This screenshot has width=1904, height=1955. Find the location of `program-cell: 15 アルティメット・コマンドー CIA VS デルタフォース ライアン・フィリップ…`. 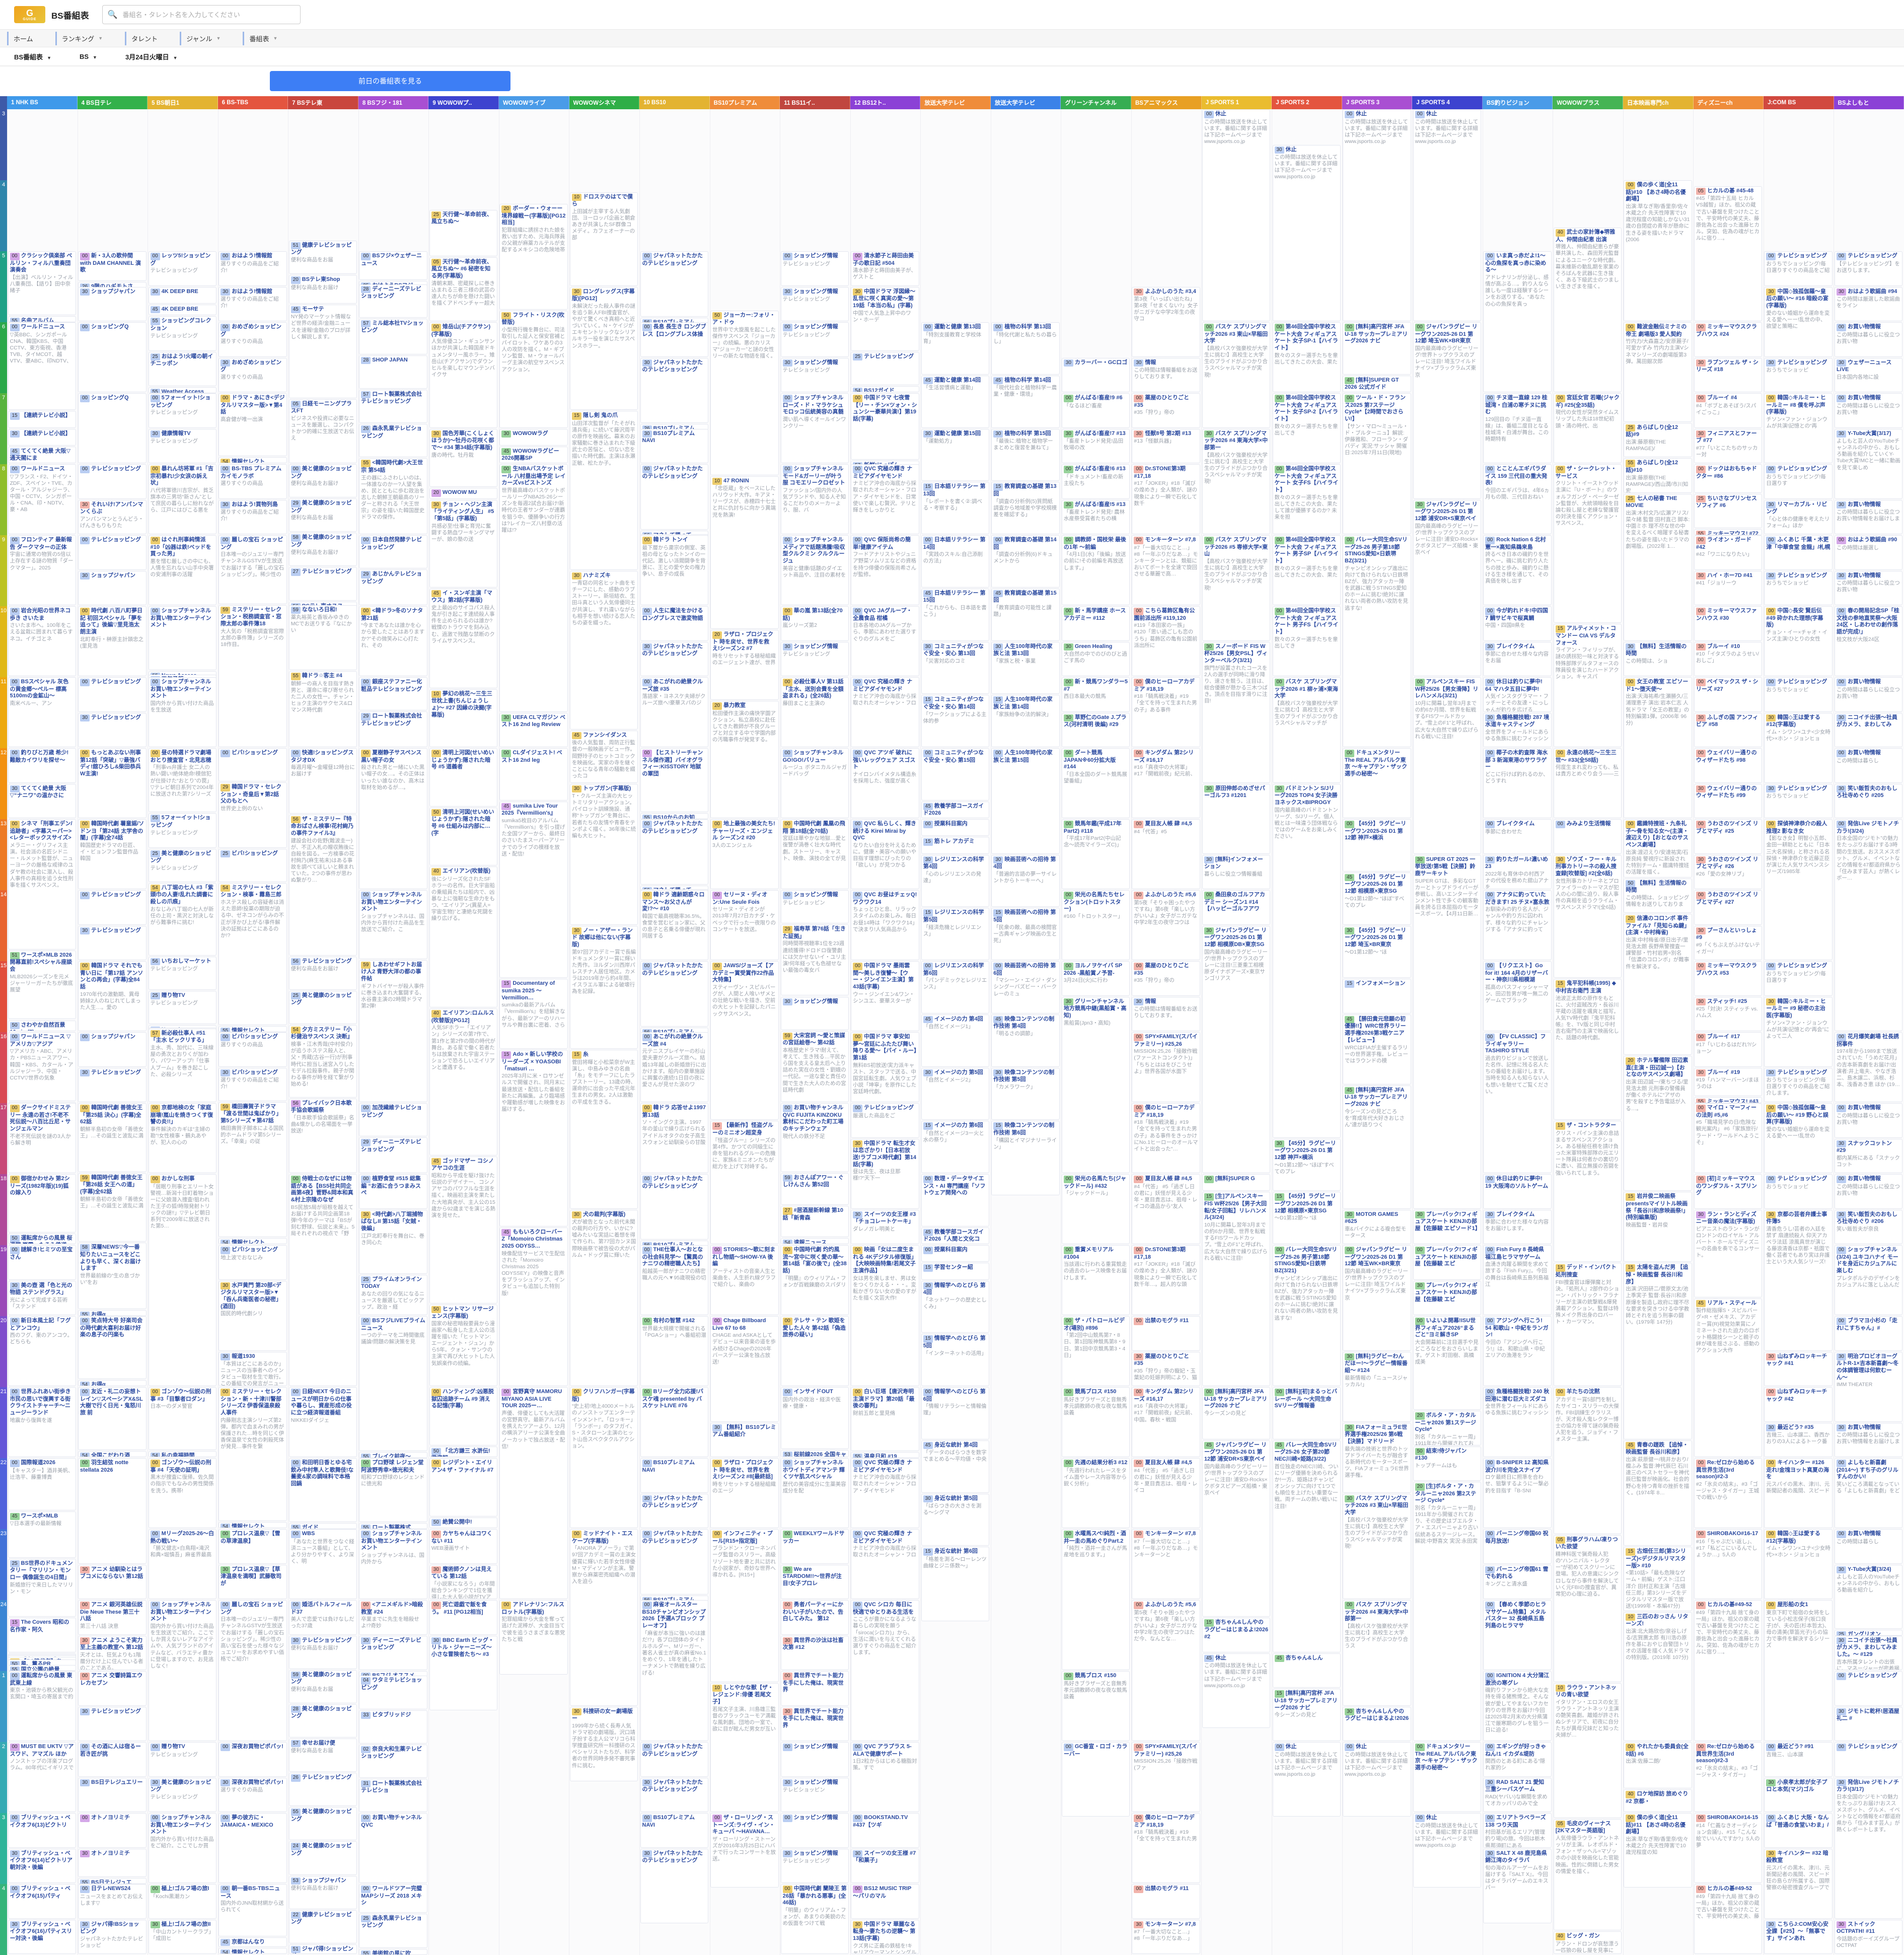

program-cell: 15 アルティメット・コマンドー CIA VS デルタフォース ライアン・フィリップ… is located at coordinates (1587, 685).